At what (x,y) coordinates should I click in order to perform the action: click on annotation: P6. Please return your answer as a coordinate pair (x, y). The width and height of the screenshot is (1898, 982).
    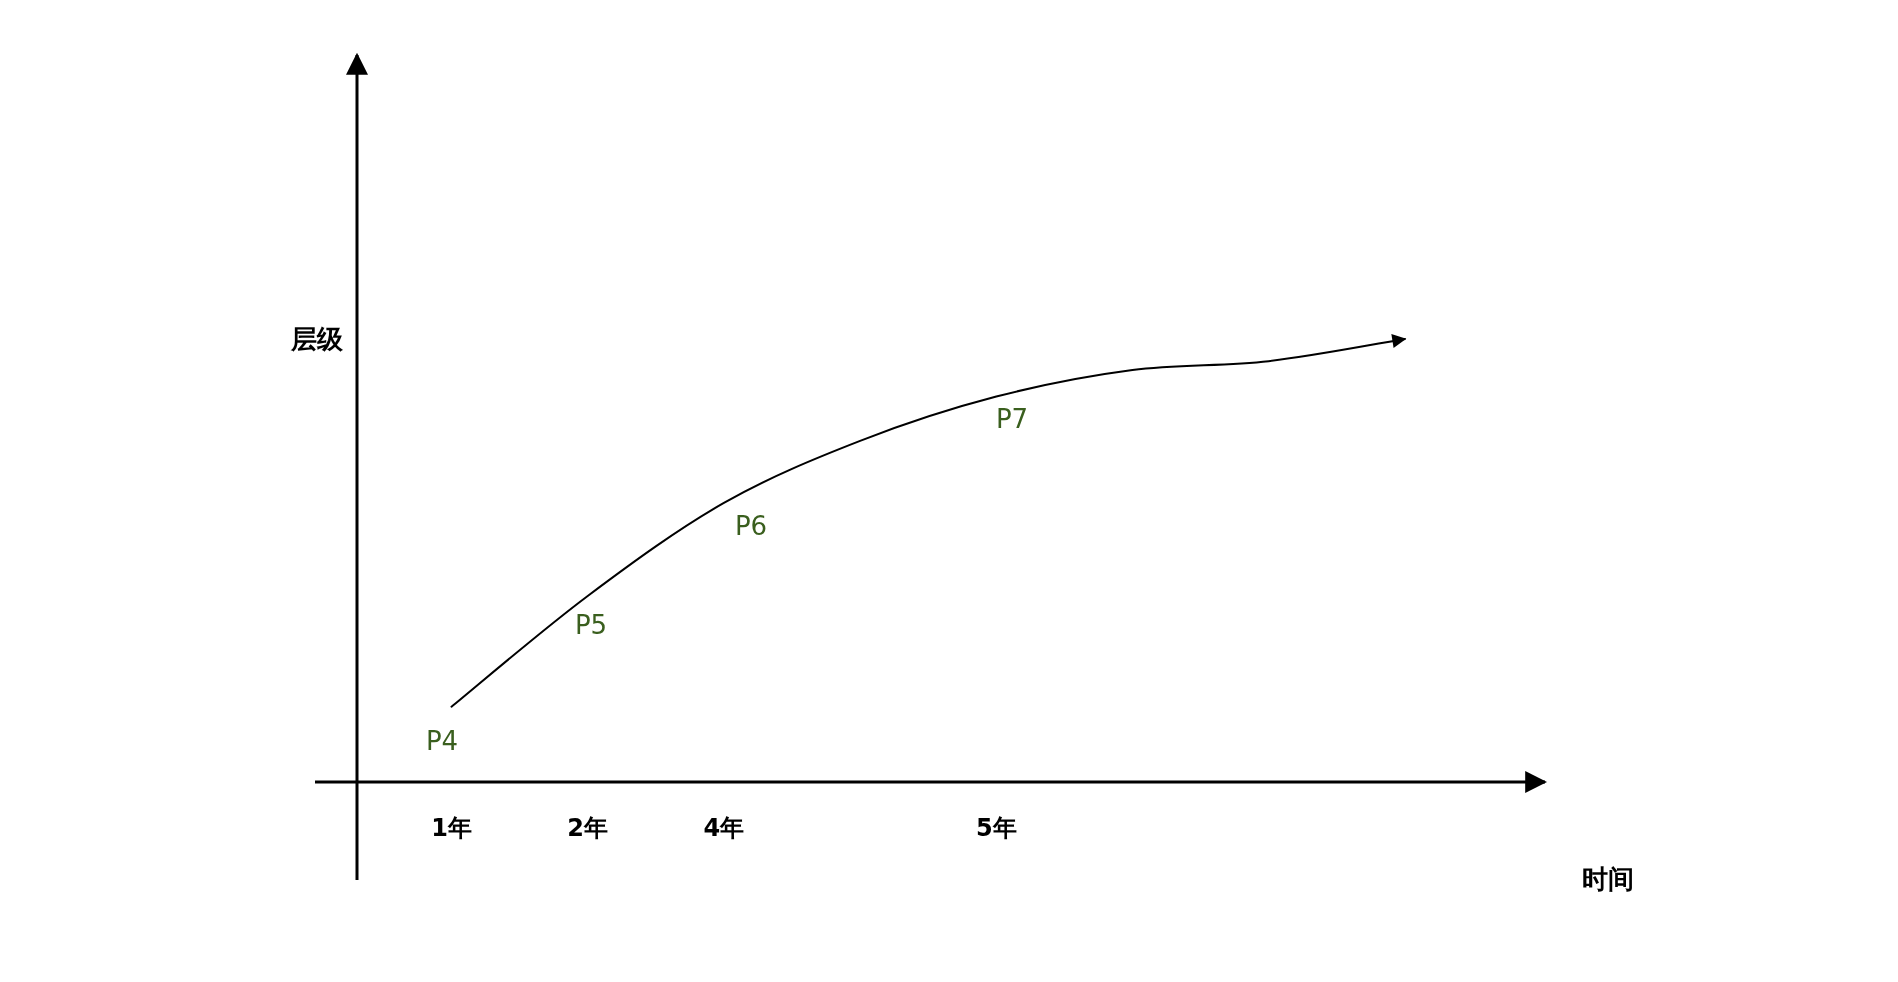
    Looking at the image, I should click on (751, 526).